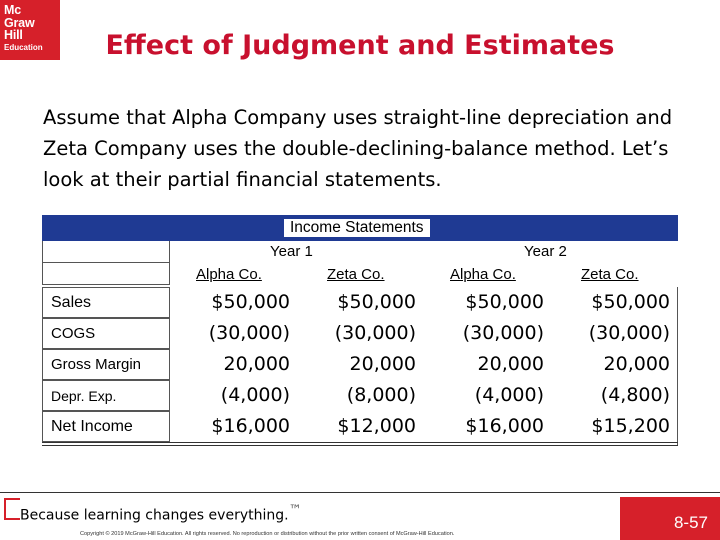 This screenshot has width=720, height=540. What do you see at coordinates (71, 302) in the screenshot?
I see `row-label-text: Sales` at bounding box center [71, 302].